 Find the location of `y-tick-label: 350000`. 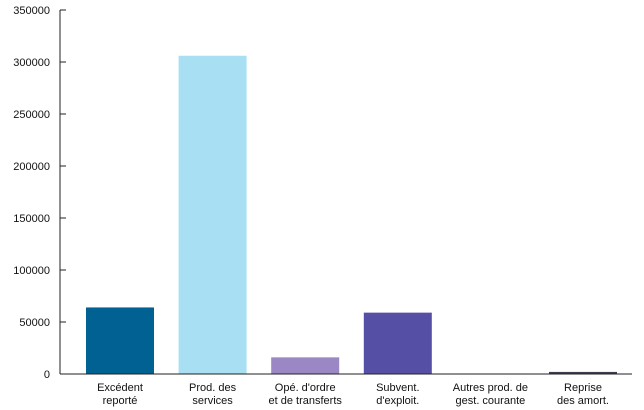

y-tick-label: 350000 is located at coordinates (31, 11).